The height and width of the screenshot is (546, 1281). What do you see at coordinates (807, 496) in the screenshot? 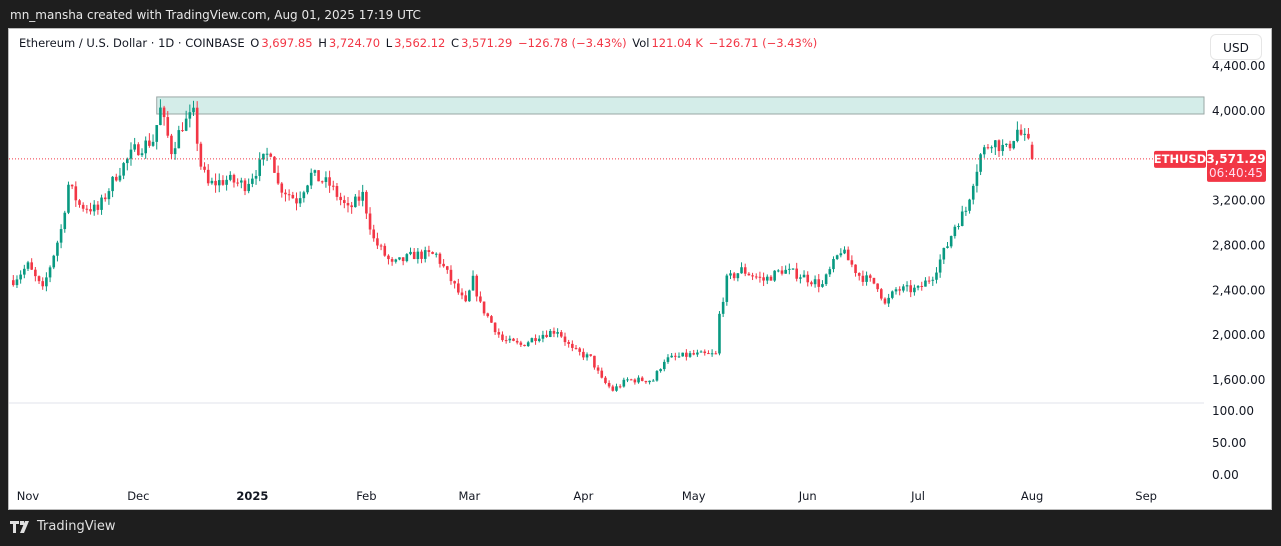
I see `time-tick-label: Jun` at bounding box center [807, 496].